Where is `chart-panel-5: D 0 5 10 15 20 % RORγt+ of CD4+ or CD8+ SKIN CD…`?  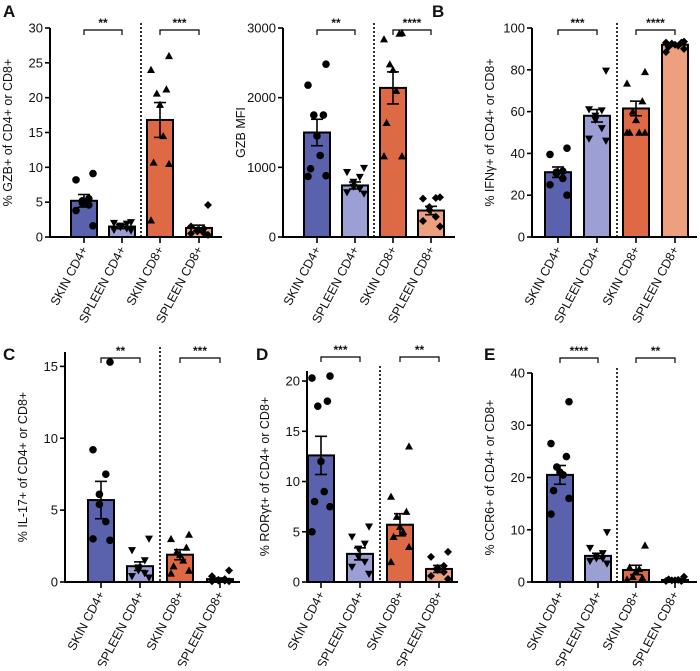 chart-panel-5: D 0 5 10 15 20 % RORγt+ of CD4+ or CD8+ SKIN CD… is located at coordinates (357, 507).